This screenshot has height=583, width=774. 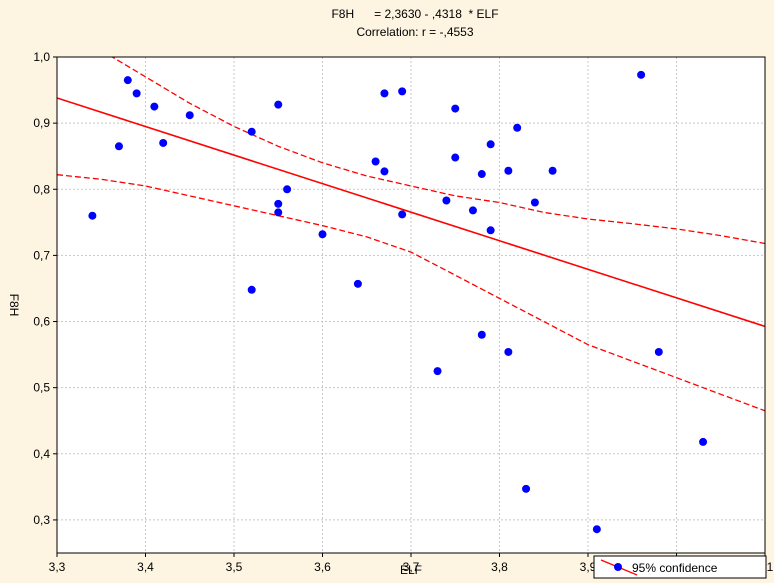 I want to click on y-tick-label: 0,6, so click(x=41, y=322).